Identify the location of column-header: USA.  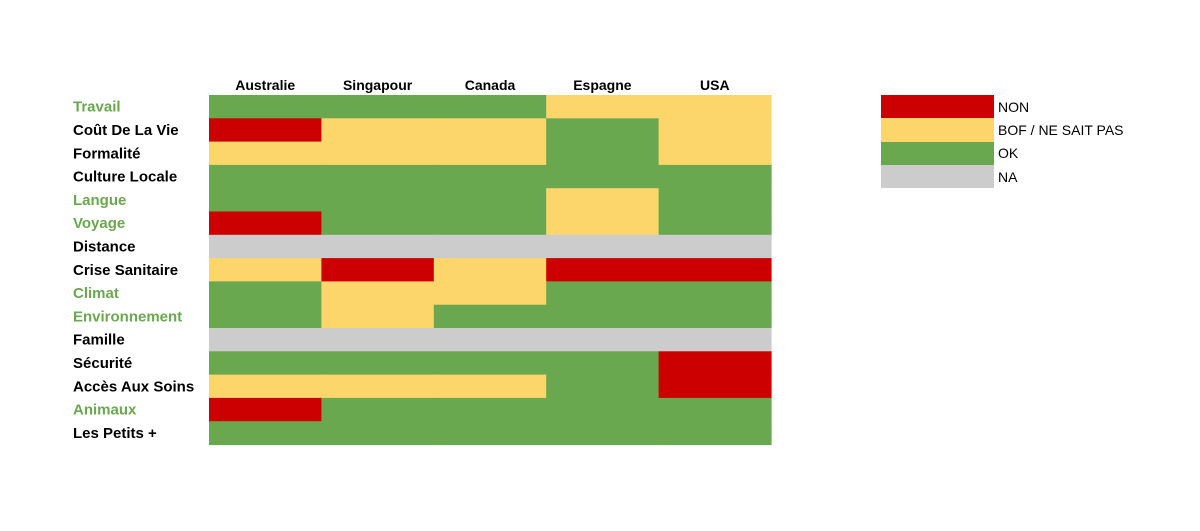
(715, 85).